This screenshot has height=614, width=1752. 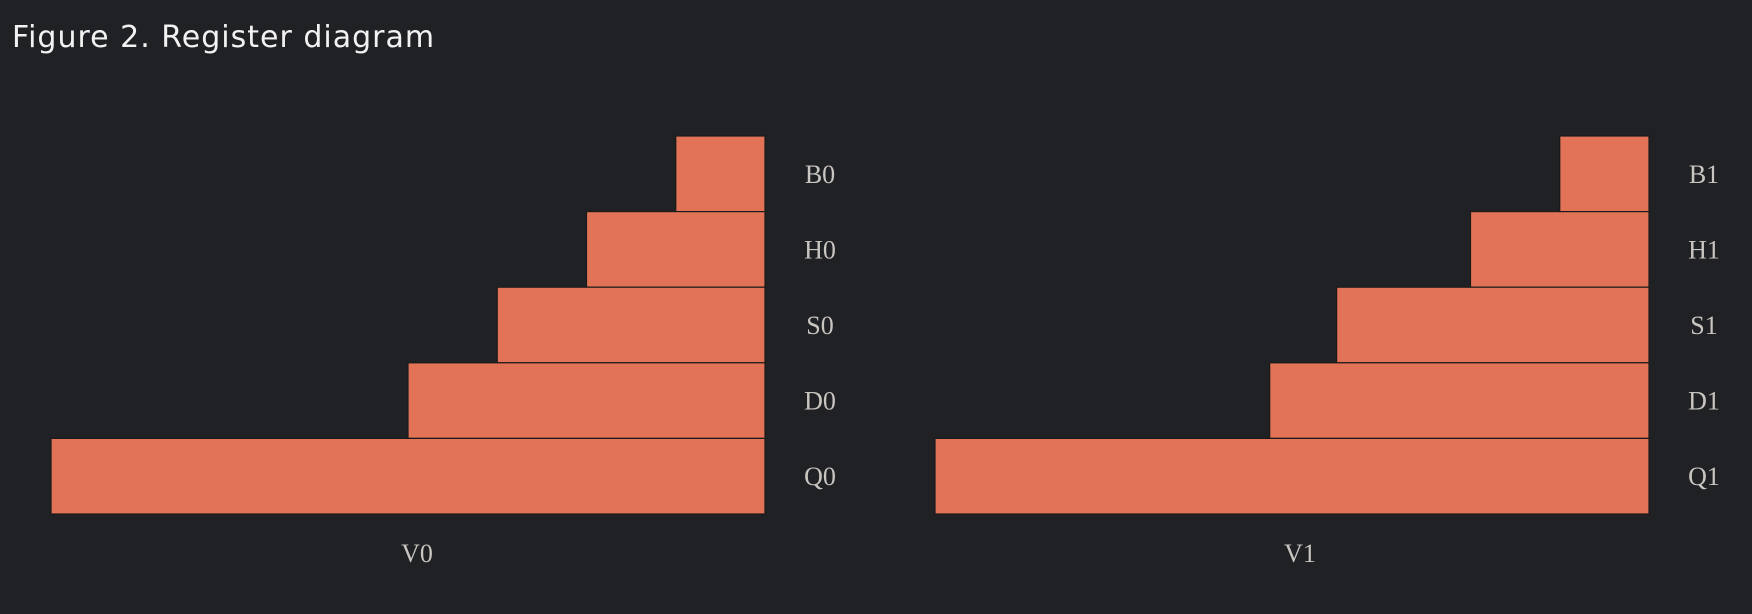 What do you see at coordinates (1704, 476) in the screenshot?
I see `register-label-q1: Q1` at bounding box center [1704, 476].